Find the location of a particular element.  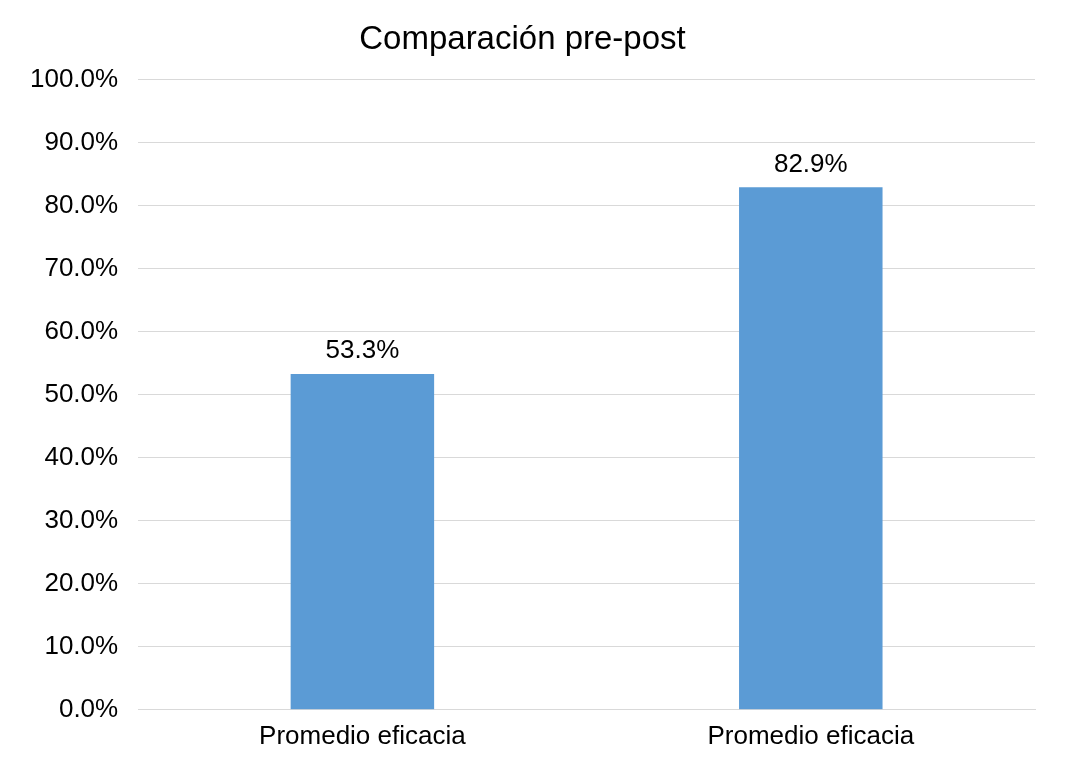

y-tick-label: 60.0% is located at coordinates (81, 329).